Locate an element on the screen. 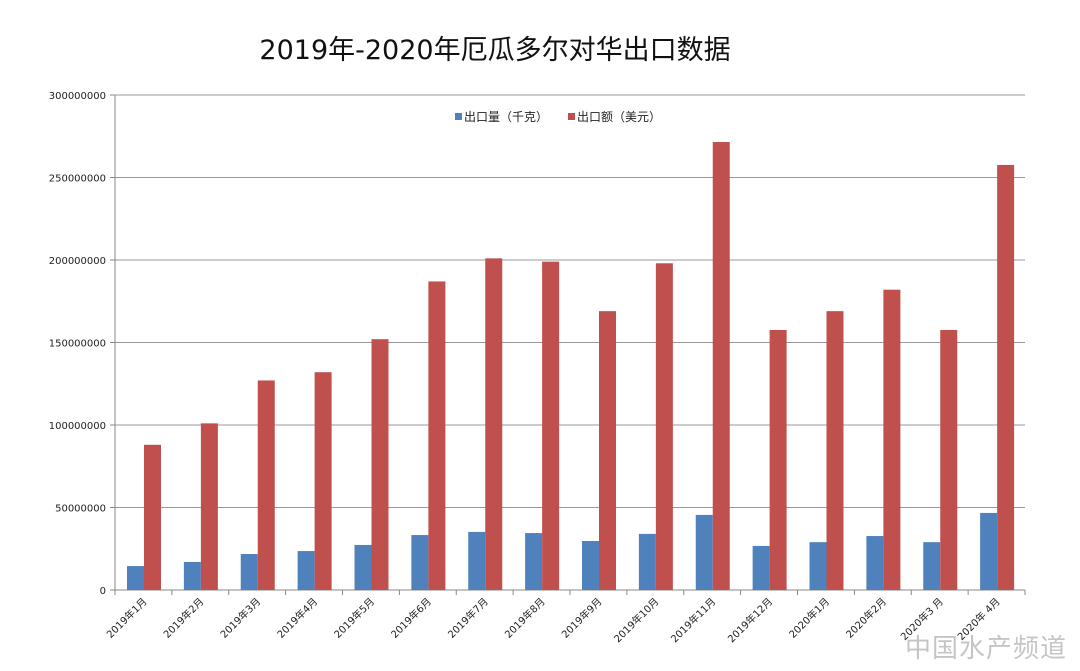  x-tick-label: 2019年8月 is located at coordinates (525, 618).